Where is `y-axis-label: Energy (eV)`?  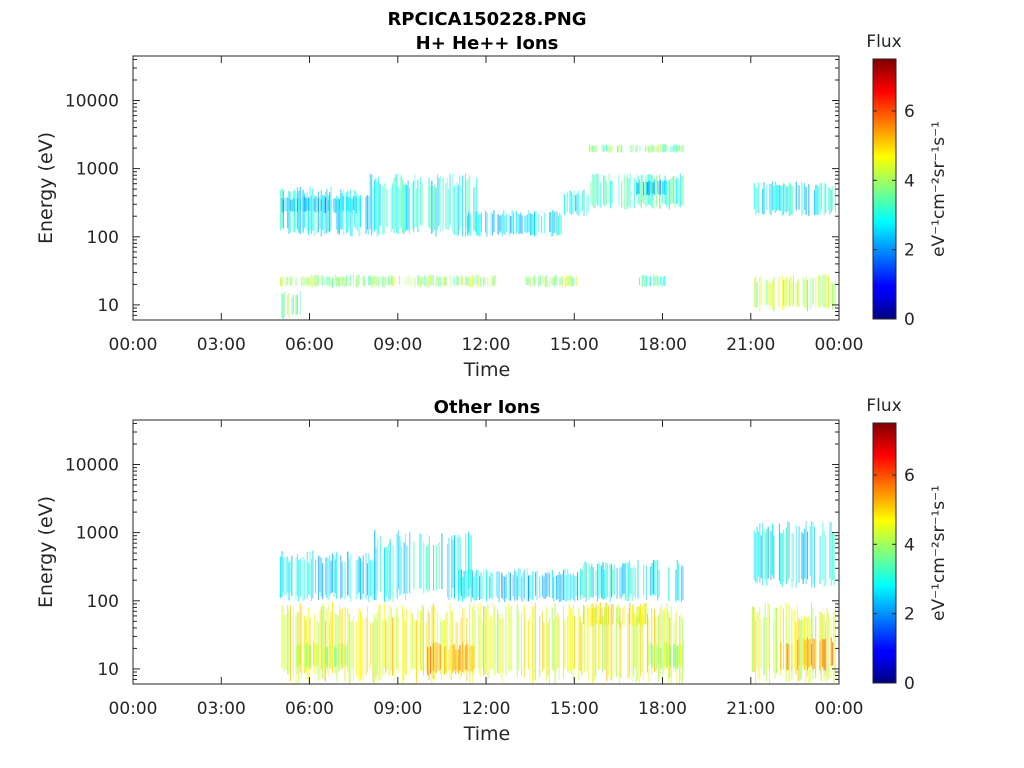 y-axis-label: Energy (eV) is located at coordinates (46, 552).